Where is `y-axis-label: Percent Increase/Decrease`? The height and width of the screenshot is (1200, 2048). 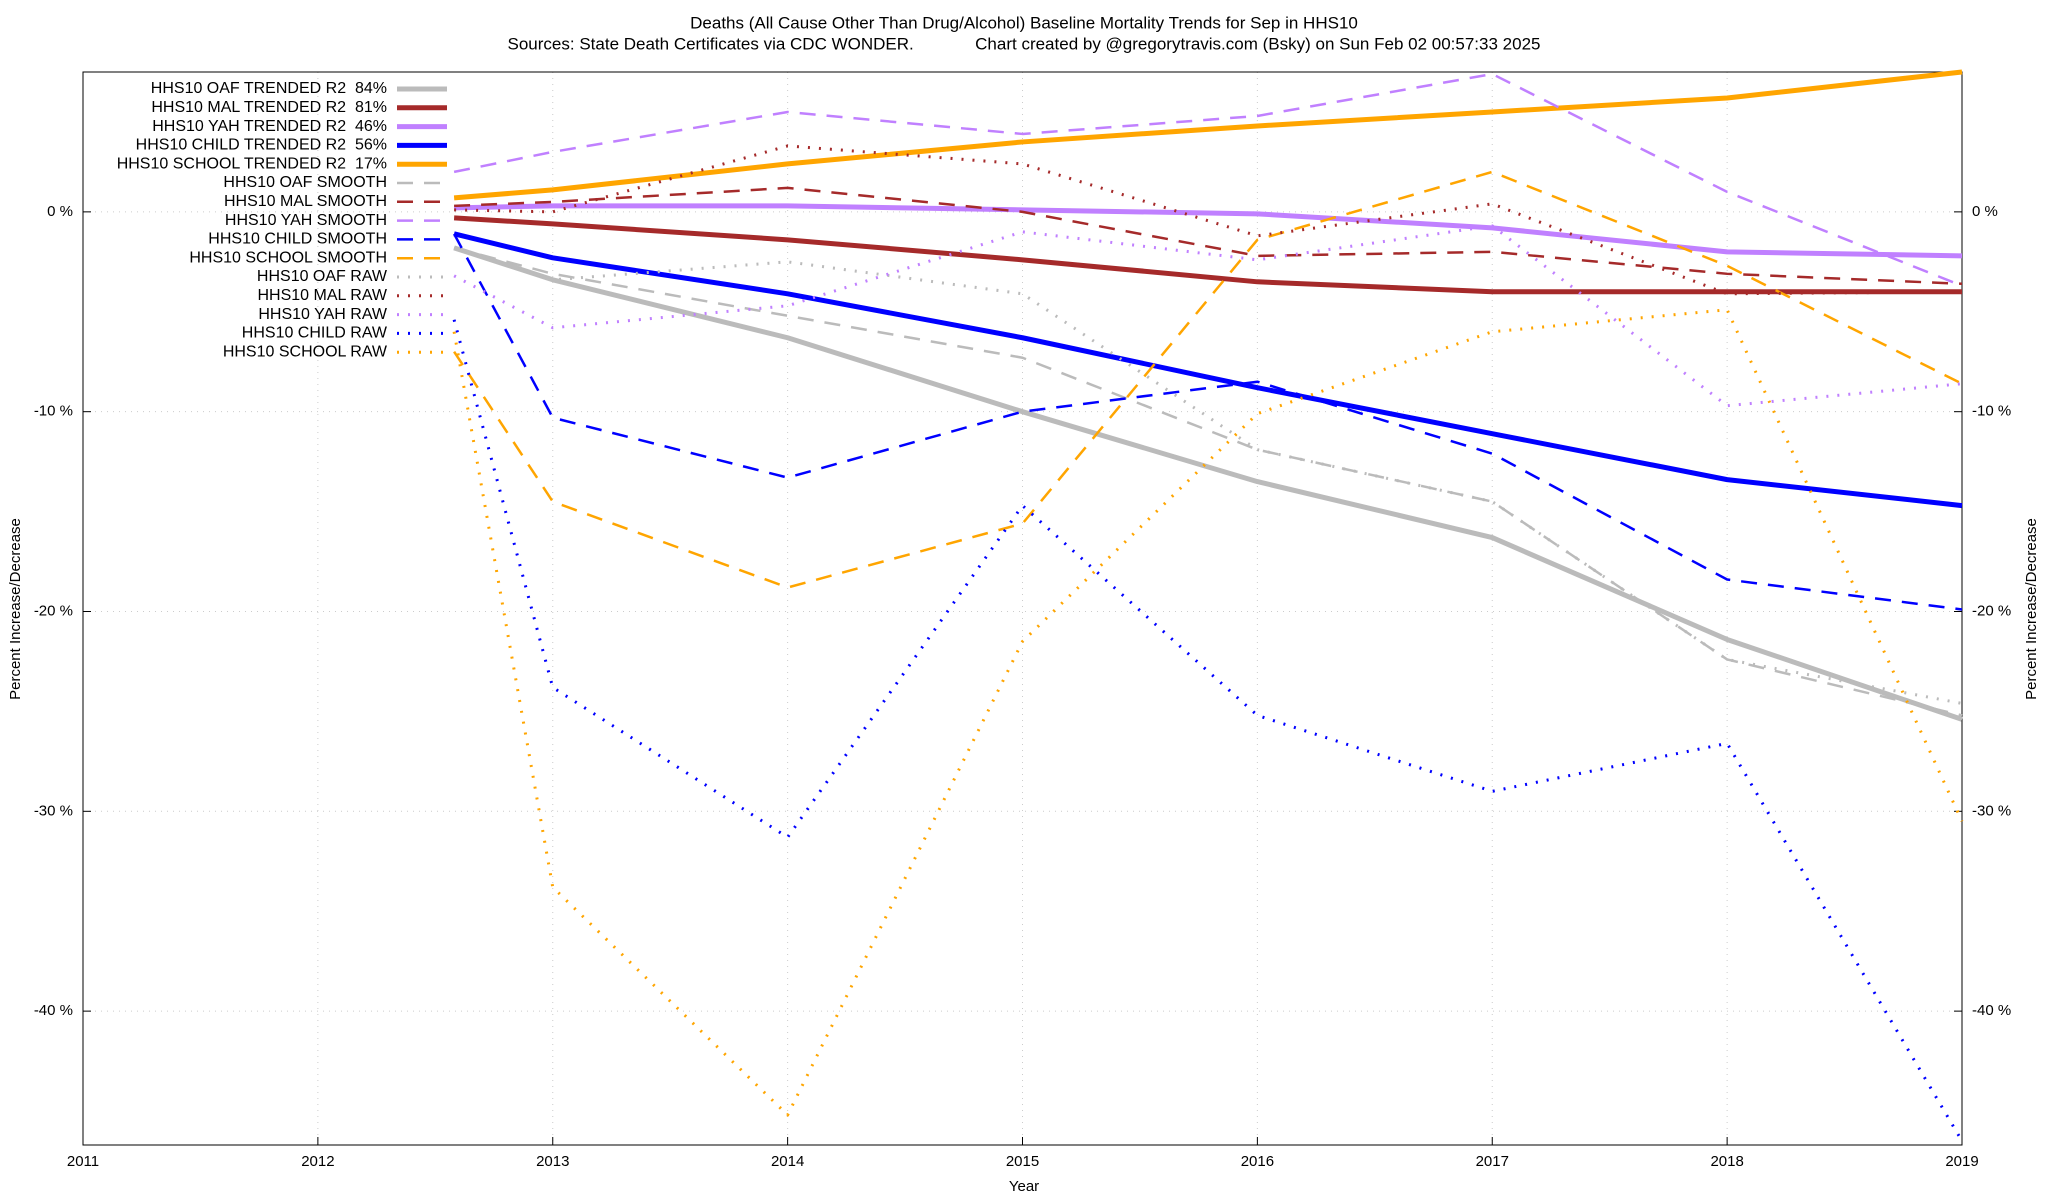
y-axis-label: Percent Increase/Decrease is located at coordinates (15, 609).